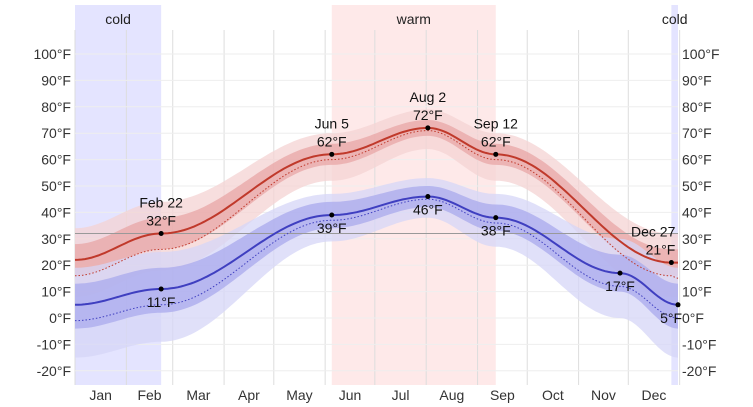 This screenshot has height=407, width=753. I want to click on month-label: Apr, so click(249, 395).